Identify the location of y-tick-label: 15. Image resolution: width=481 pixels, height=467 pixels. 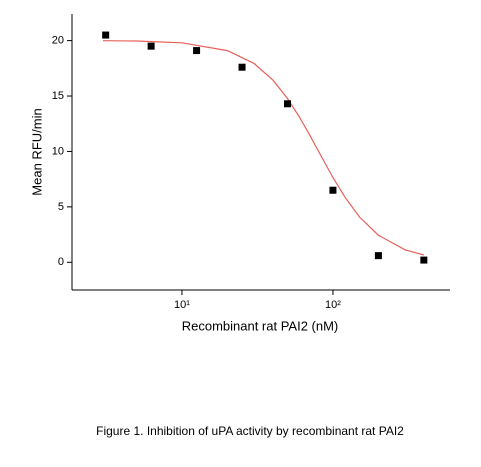
(58, 96).